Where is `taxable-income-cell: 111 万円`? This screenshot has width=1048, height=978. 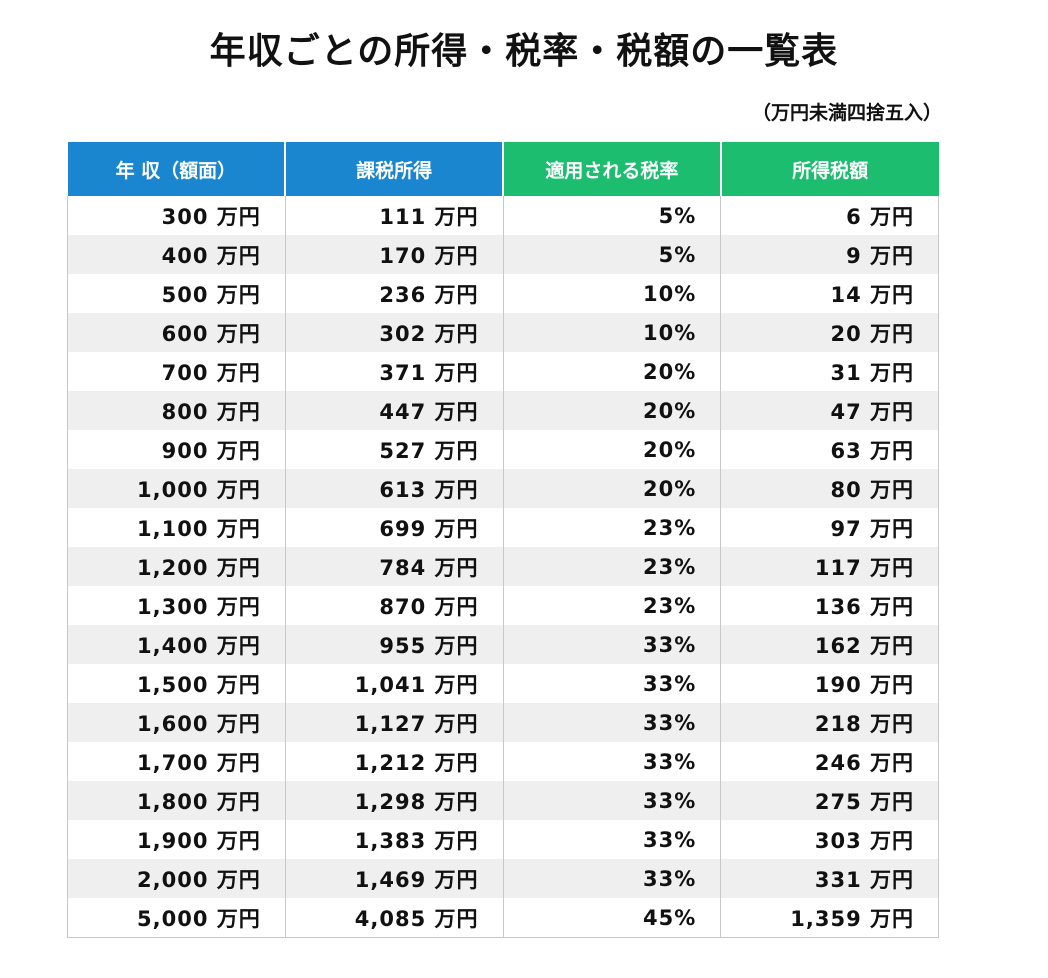
taxable-income-cell: 111 万円 is located at coordinates (394, 215).